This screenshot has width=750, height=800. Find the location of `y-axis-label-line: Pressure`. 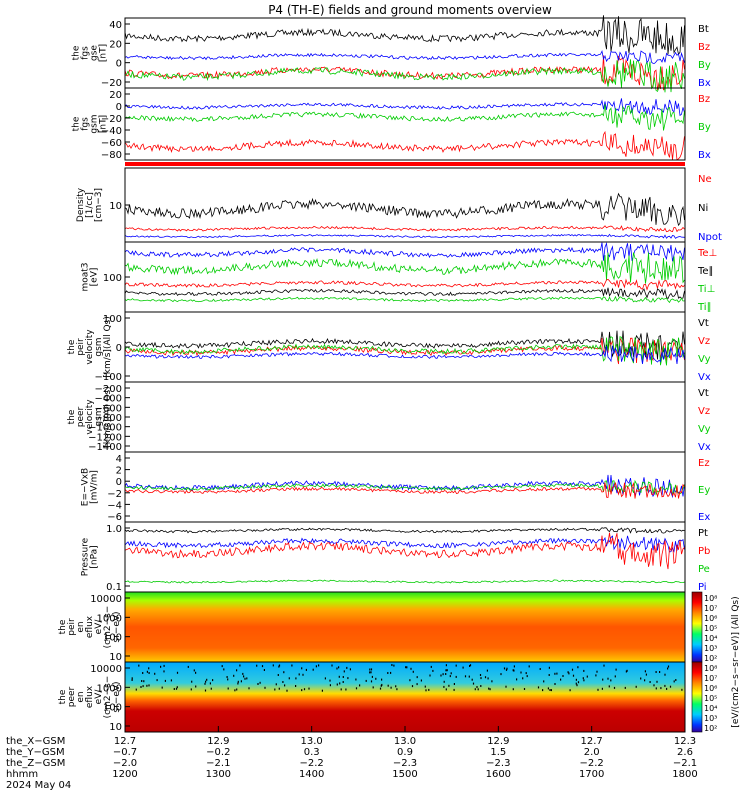

y-axis-label-line: Pressure is located at coordinates (86, 556).